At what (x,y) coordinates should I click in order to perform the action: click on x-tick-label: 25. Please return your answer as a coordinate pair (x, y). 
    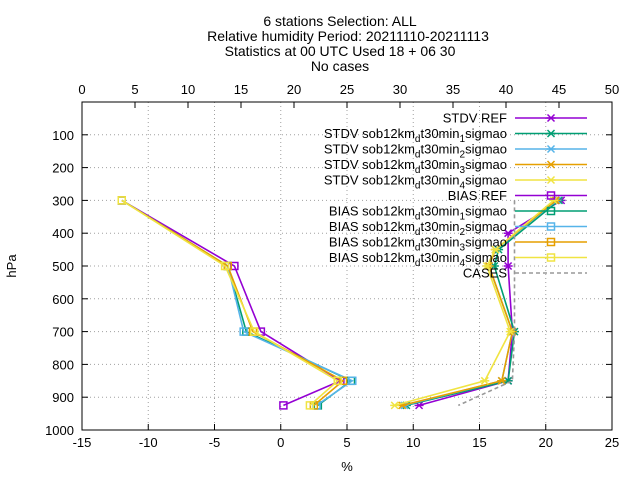
    Looking at the image, I should click on (612, 442).